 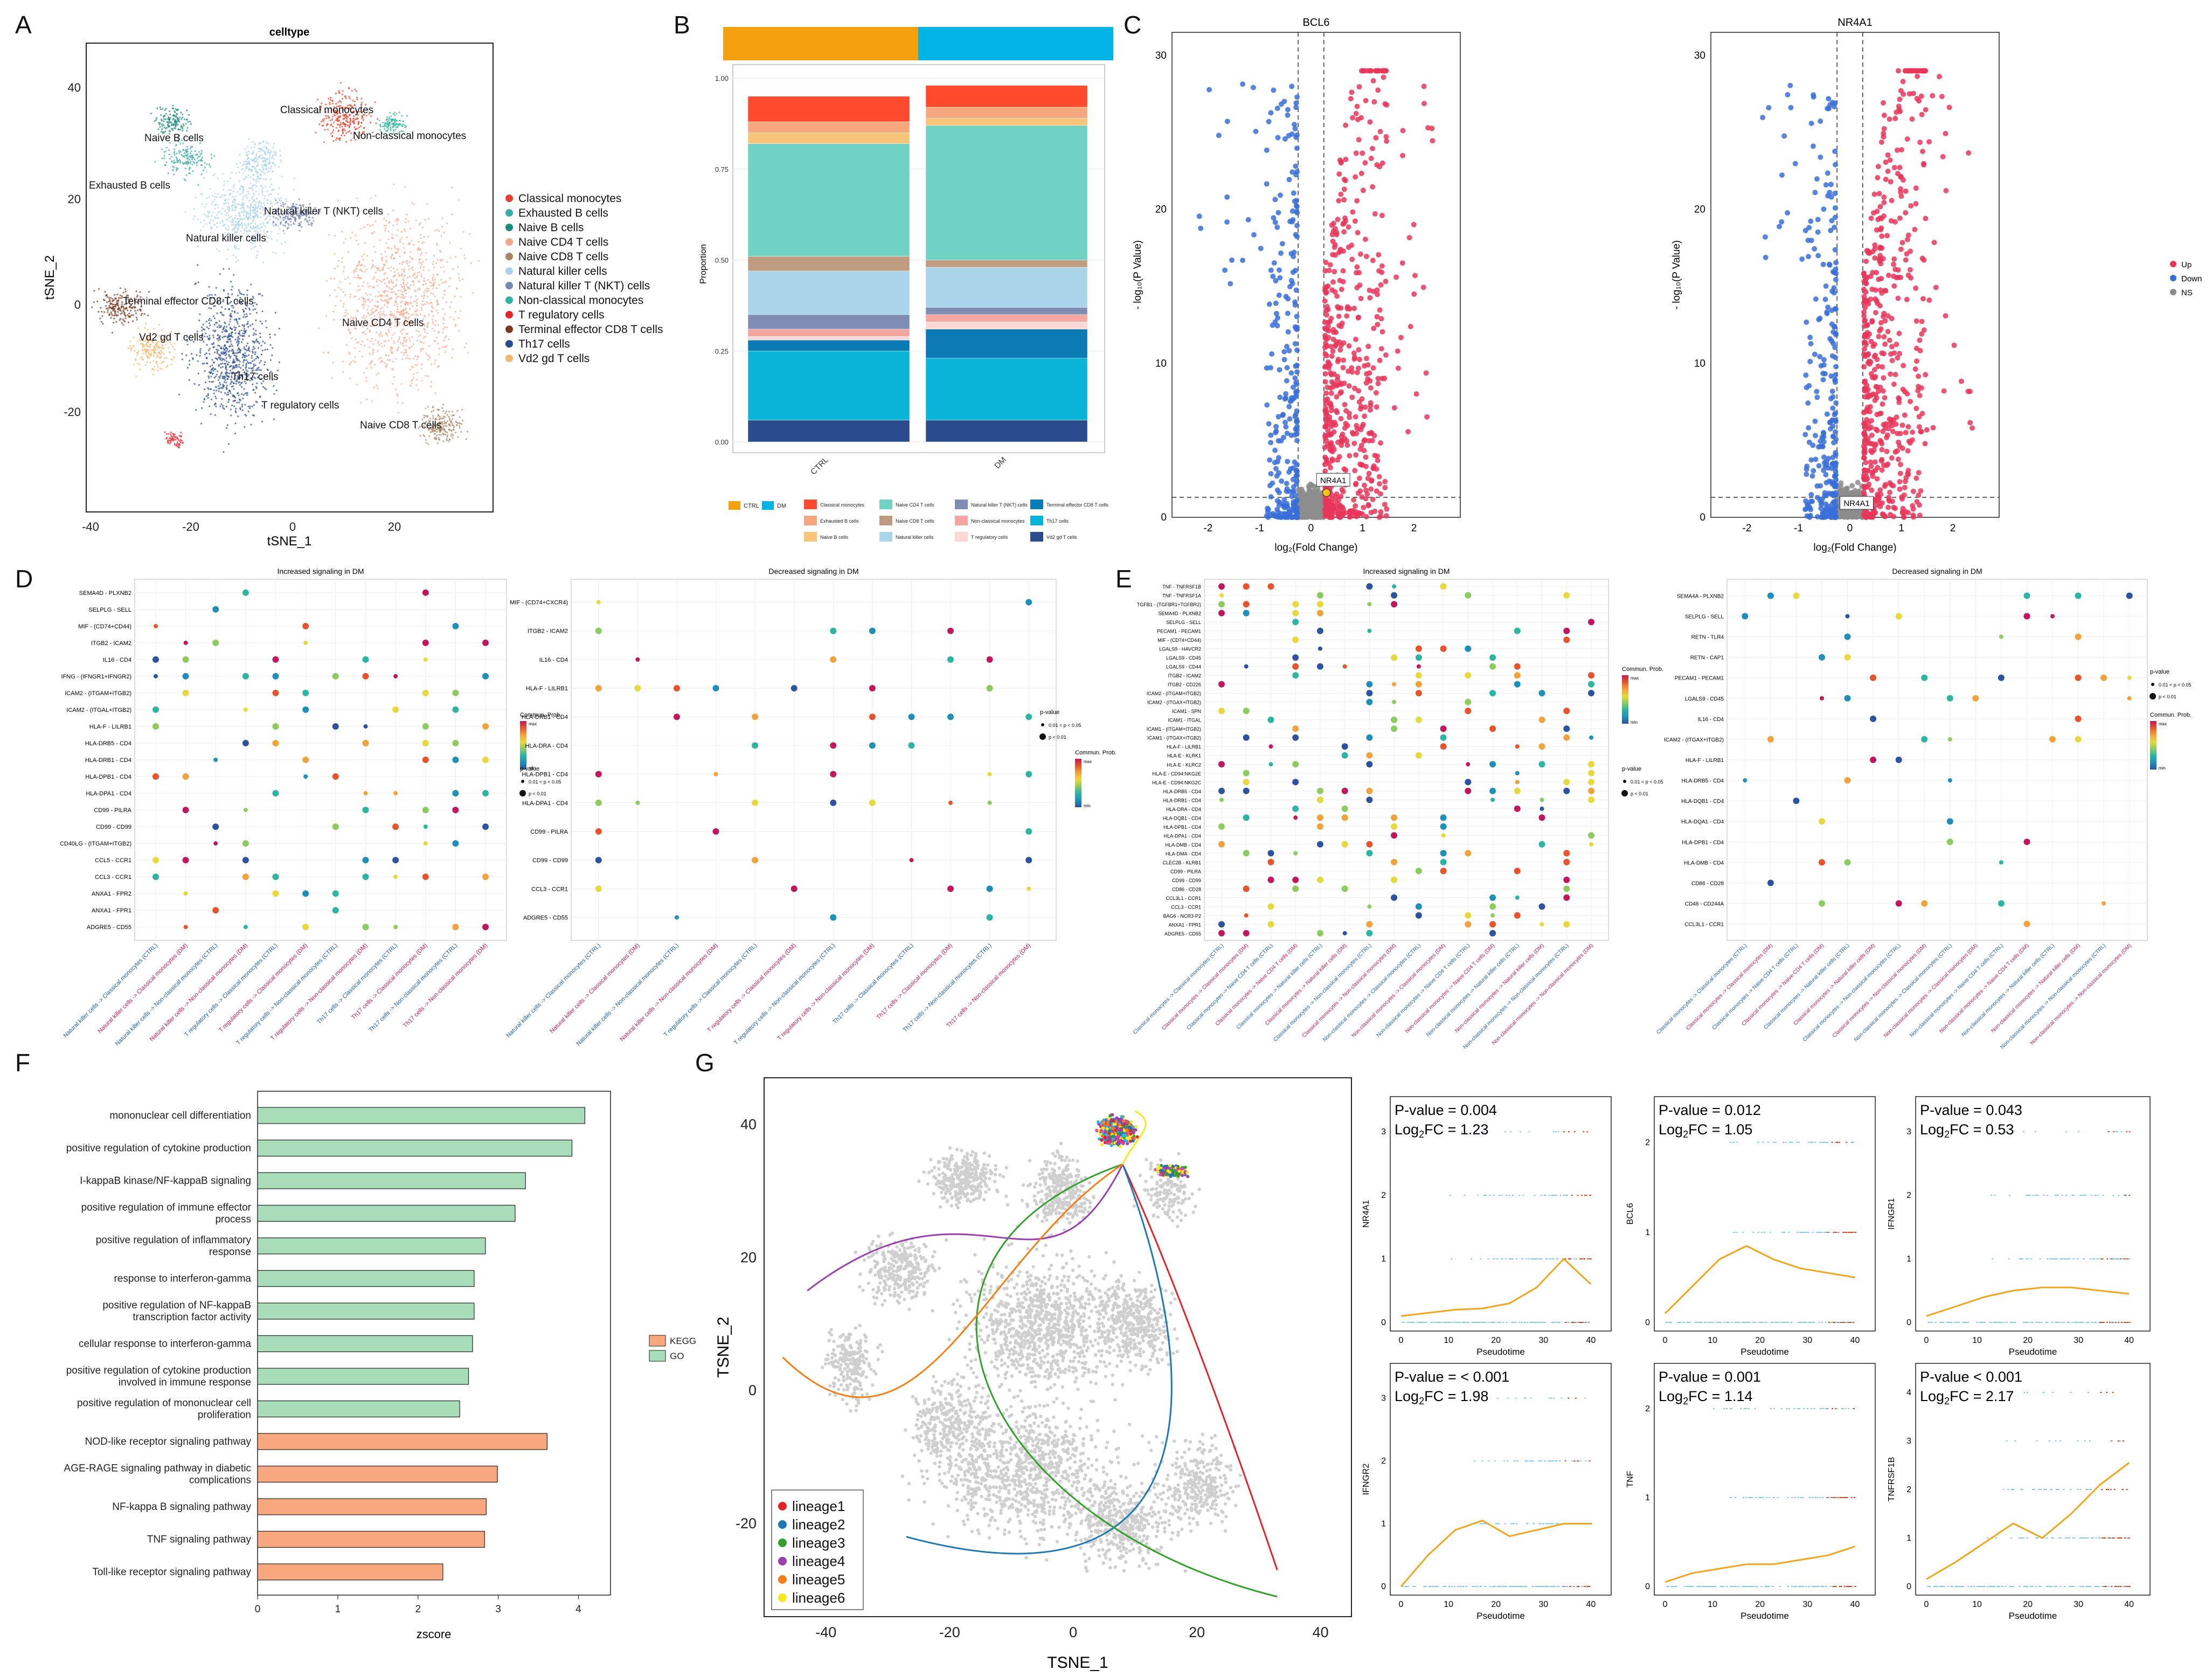 What do you see at coordinates (509, 358) in the screenshot?
I see `legend-swatch` at bounding box center [509, 358].